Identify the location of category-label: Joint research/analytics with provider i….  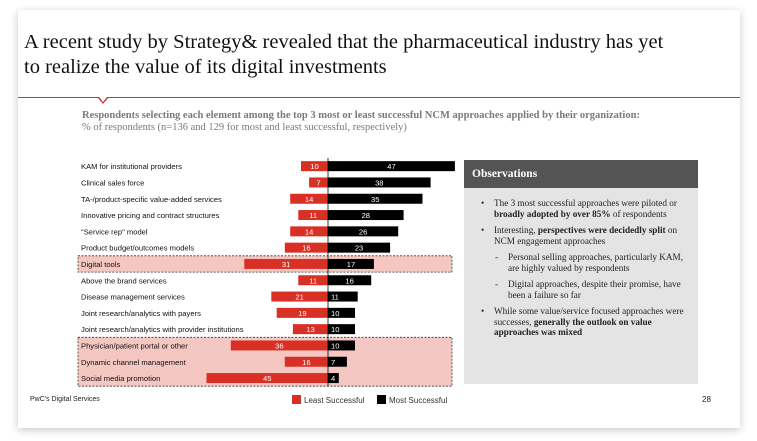
(162, 329).